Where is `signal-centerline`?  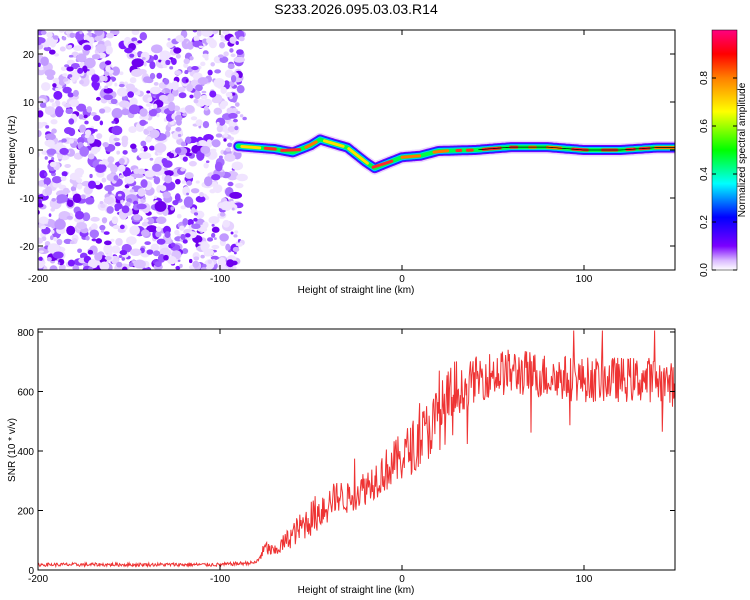 signal-centerline is located at coordinates (576, 148).